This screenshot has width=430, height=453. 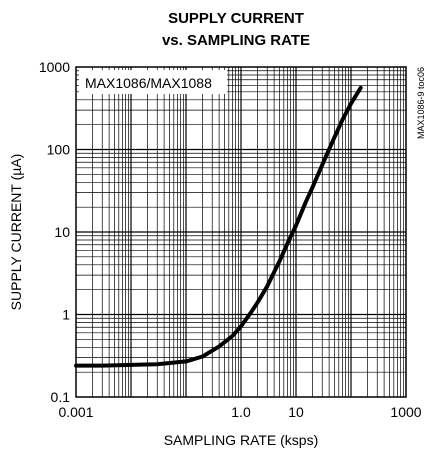 What do you see at coordinates (75, 412) in the screenshot?
I see `x-tick-label: 0.001` at bounding box center [75, 412].